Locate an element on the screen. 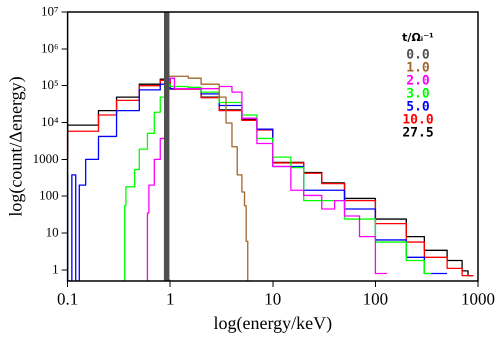 The height and width of the screenshot is (337, 500). text: 10.0 is located at coordinates (418, 120).